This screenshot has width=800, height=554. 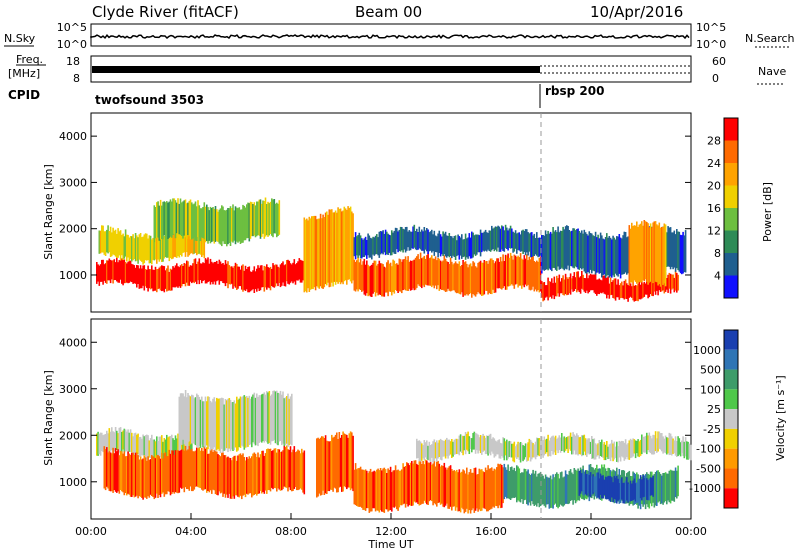 I want to click on x-tick-label: 12:00, so click(x=391, y=531).